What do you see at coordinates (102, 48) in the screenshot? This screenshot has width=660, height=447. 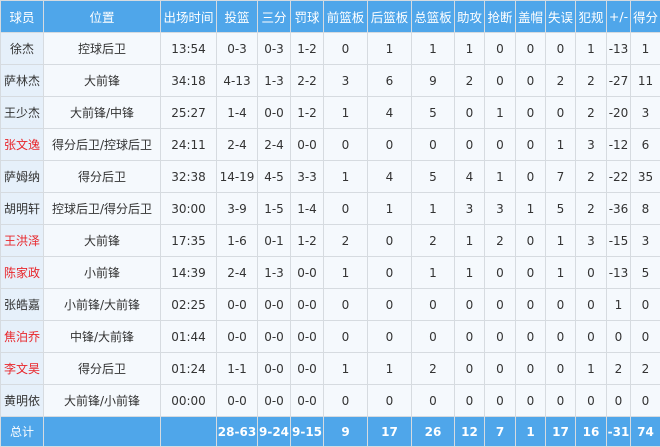 I see `stat-cell: 控球后卫` at bounding box center [102, 48].